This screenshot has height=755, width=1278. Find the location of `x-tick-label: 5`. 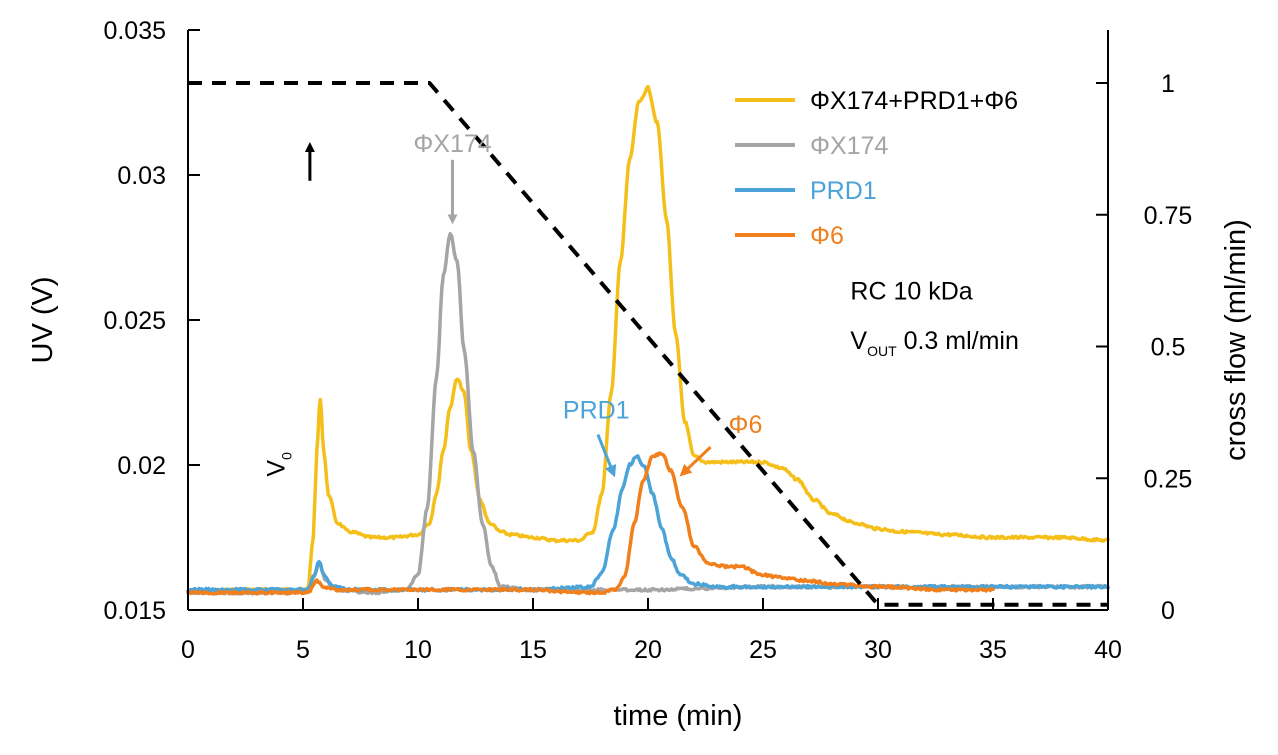

x-tick-label: 5 is located at coordinates (303, 650).